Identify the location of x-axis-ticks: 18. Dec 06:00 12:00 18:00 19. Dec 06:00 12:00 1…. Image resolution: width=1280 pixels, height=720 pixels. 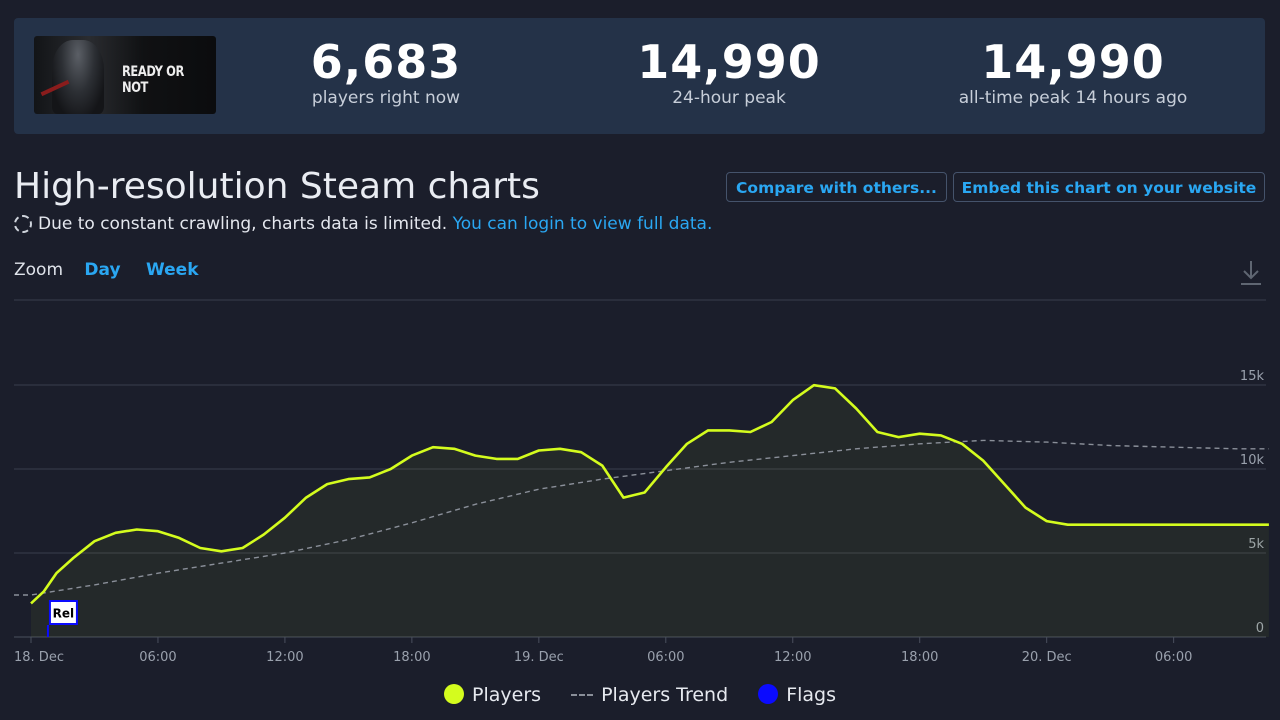
(603, 651).